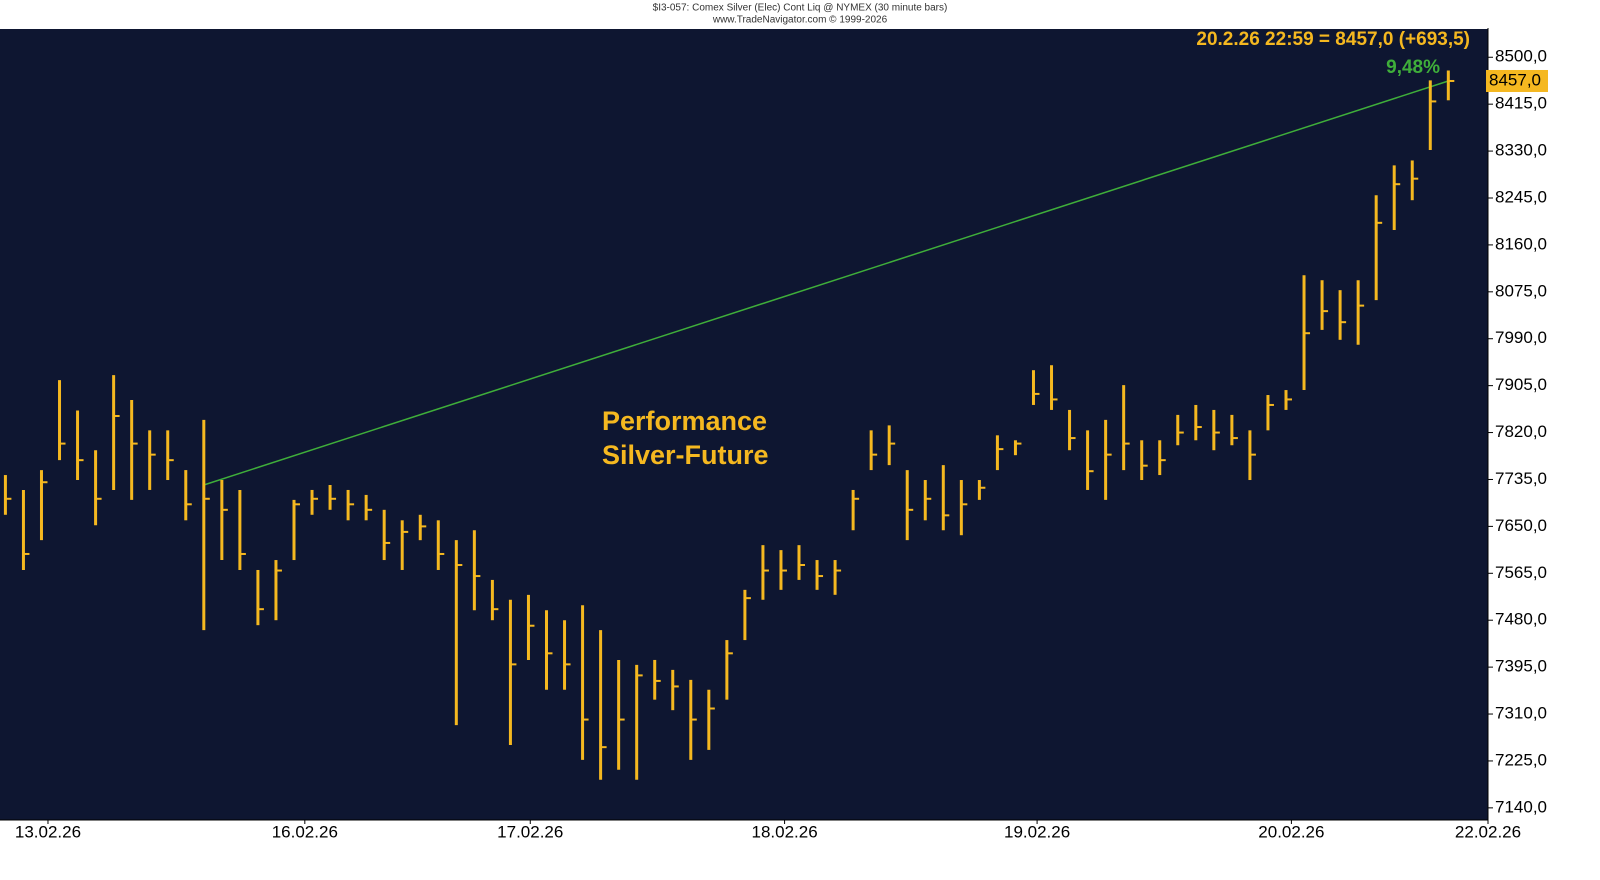  I want to click on y-tick-label: 7225,0, so click(1521, 759).